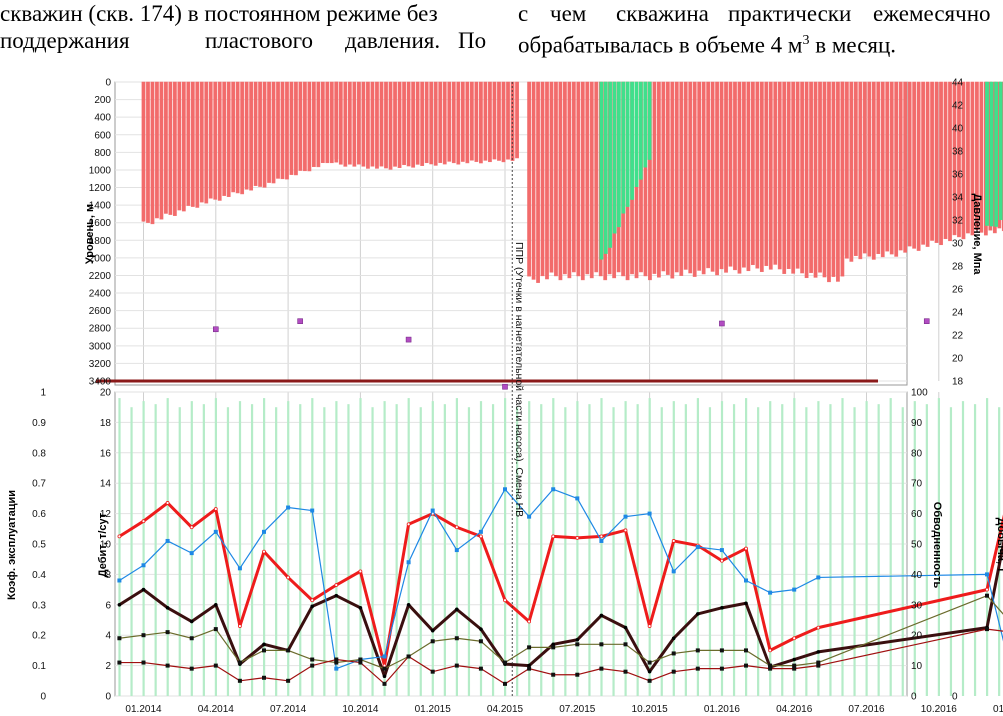  I want to click on watercut-tick-5: 50, so click(917, 545).